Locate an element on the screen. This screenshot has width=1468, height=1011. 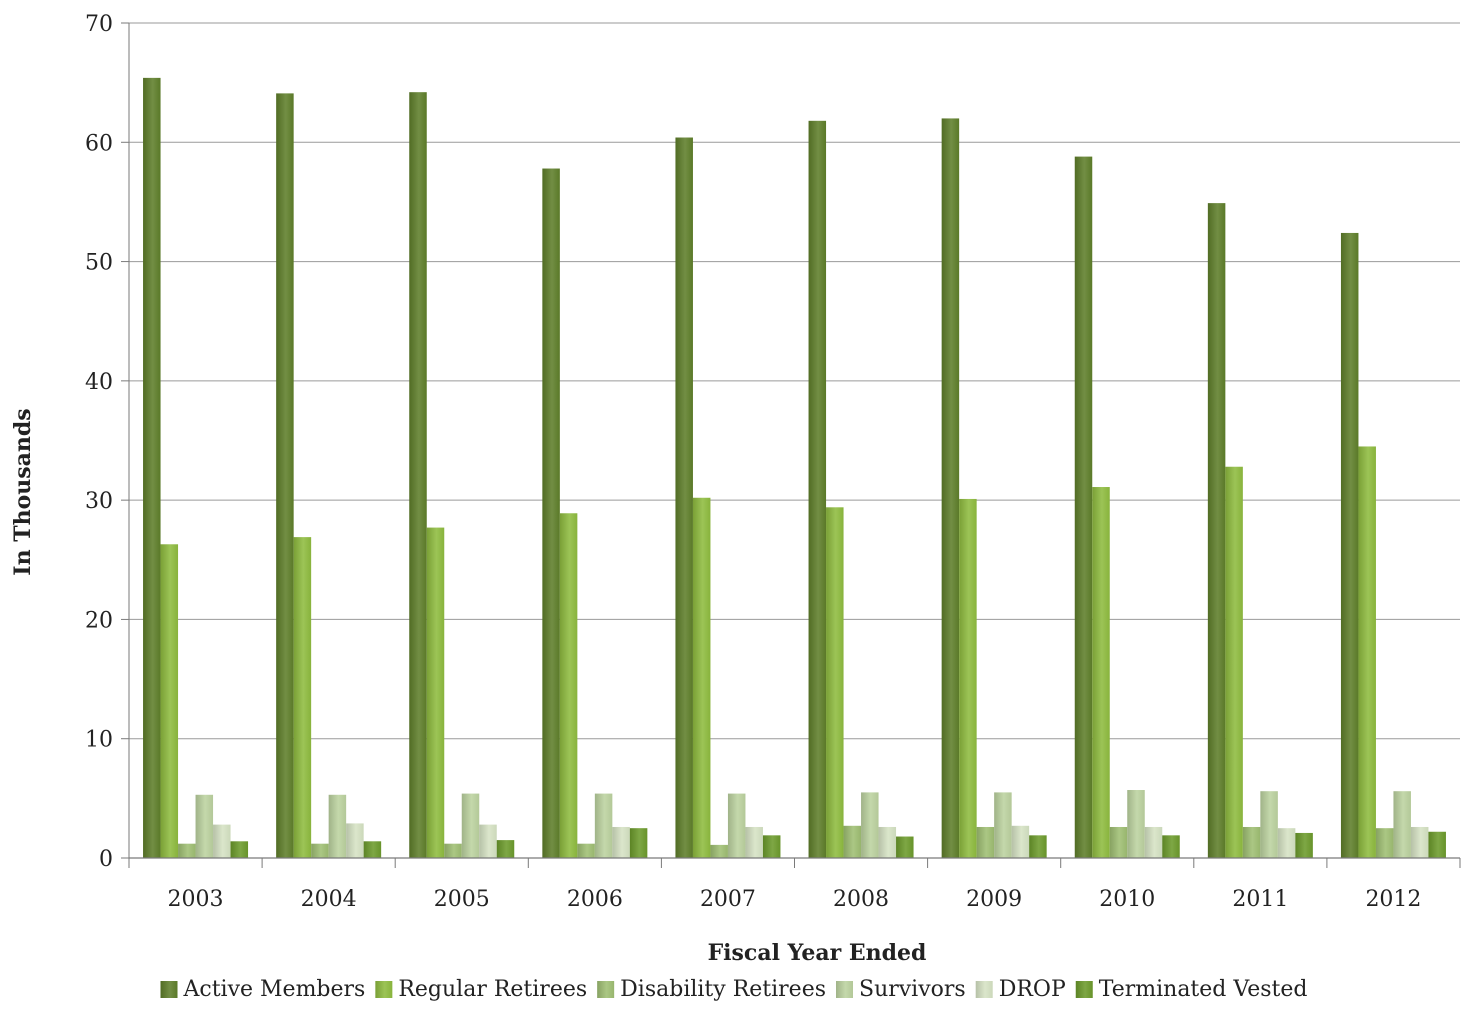
bar-survivors-2004 is located at coordinates (337, 826).